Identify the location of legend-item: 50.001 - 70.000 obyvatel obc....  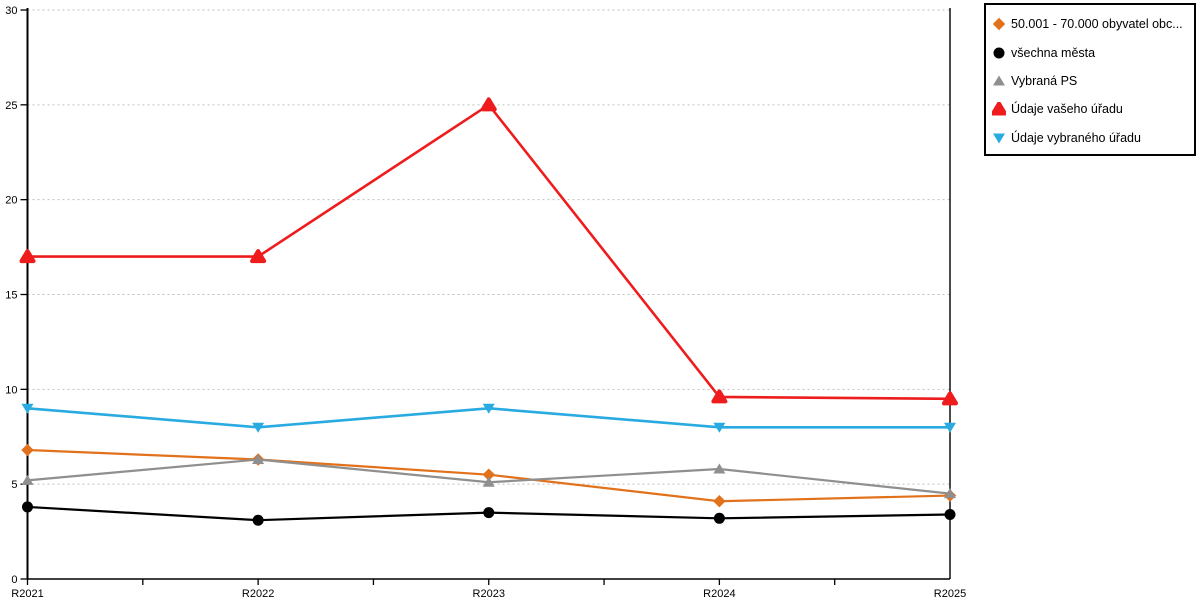
(1090, 24).